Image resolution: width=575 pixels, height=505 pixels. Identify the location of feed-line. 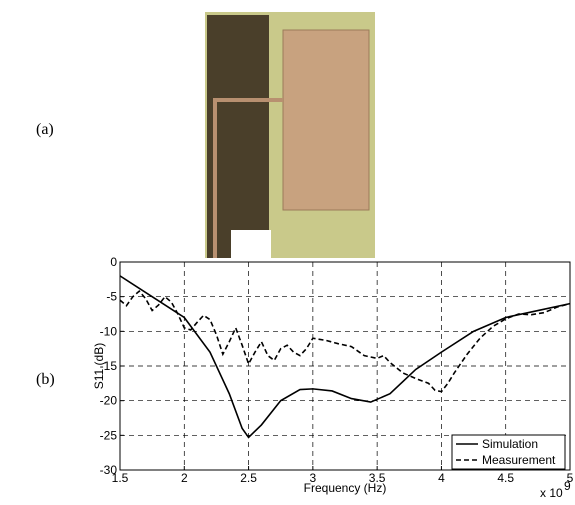
(248, 178).